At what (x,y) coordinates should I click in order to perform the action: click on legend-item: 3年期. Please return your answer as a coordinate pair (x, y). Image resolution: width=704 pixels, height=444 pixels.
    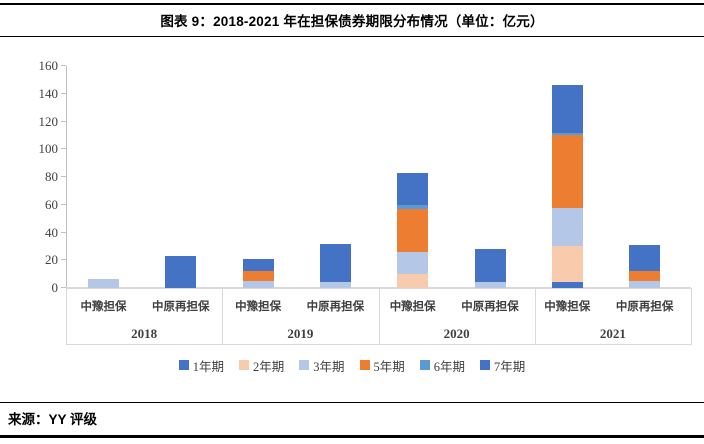
    Looking at the image, I should click on (322, 365).